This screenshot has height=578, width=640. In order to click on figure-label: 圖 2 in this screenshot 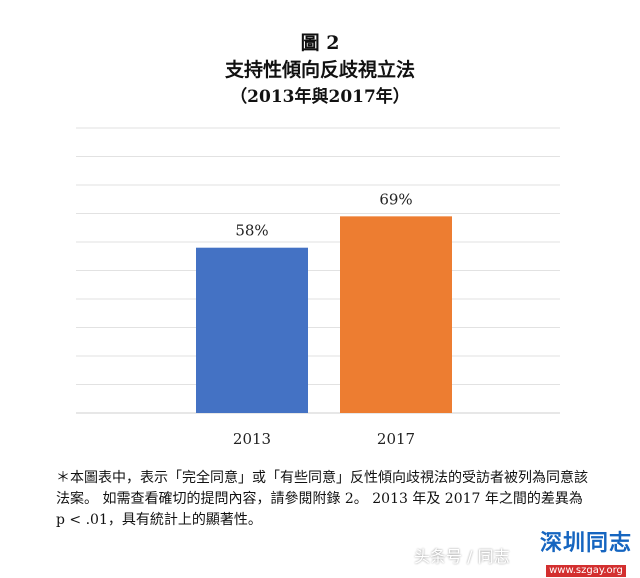, I will do `click(320, 43)`.